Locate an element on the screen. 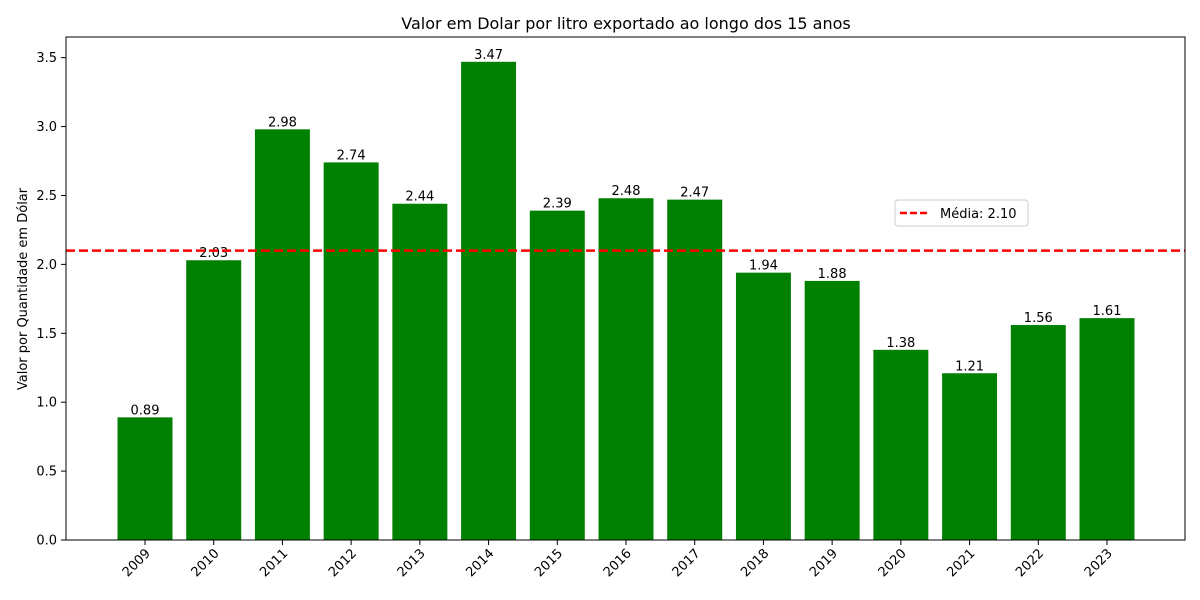  bar-value-label-2018: 1.94 is located at coordinates (763, 266).